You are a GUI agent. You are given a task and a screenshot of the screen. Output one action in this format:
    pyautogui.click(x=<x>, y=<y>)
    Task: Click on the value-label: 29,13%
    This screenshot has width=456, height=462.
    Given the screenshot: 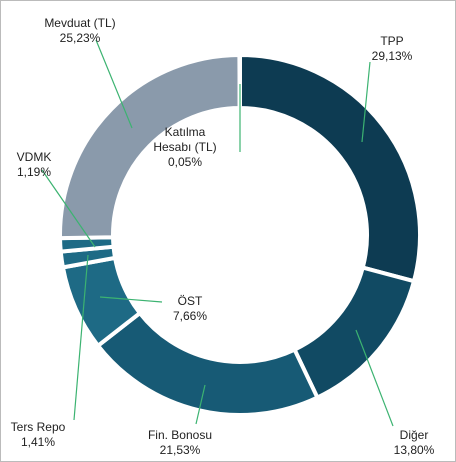 What is the action you would take?
    pyautogui.click(x=392, y=56)
    